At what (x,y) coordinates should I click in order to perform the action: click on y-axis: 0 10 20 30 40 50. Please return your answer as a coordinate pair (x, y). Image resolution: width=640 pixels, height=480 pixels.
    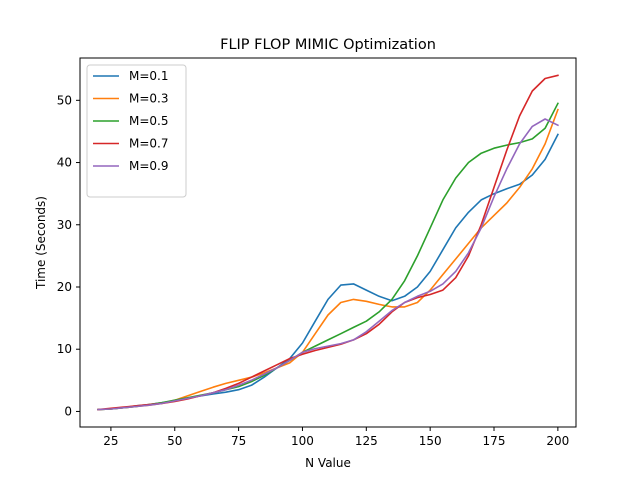
    Looking at the image, I should click on (68, 255).